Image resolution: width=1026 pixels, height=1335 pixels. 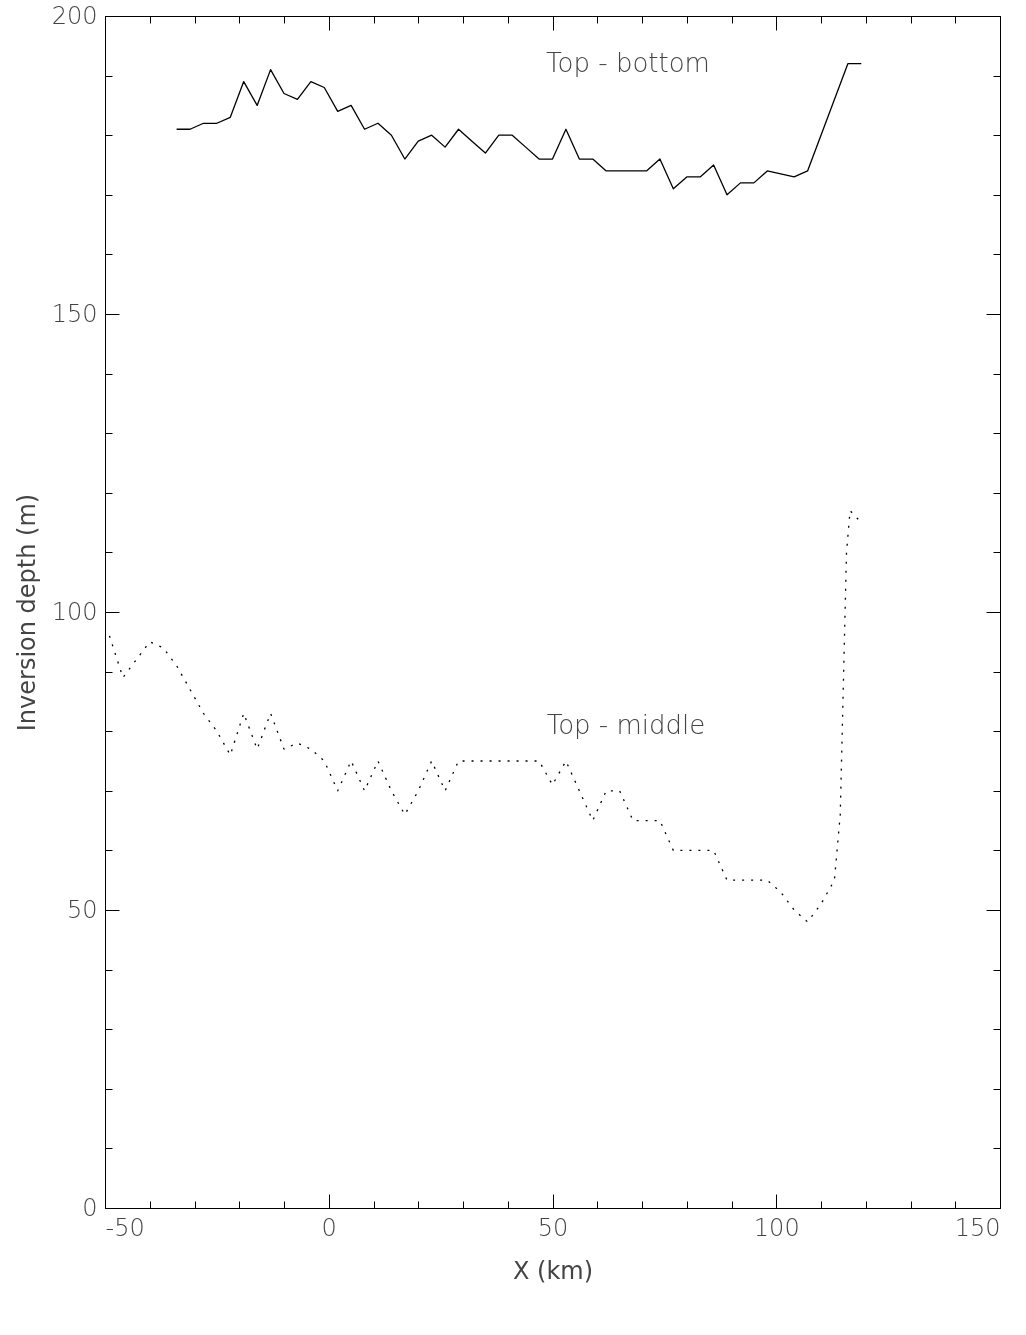 I want to click on y-tick-label: 0, so click(x=90, y=1207).